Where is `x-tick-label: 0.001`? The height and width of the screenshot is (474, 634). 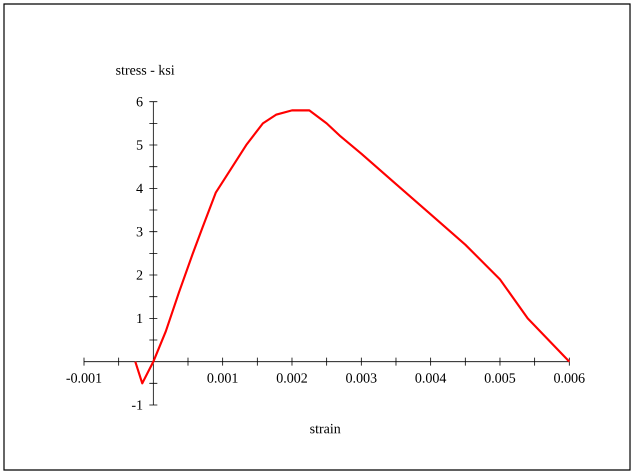
x-tick-label: 0.001 is located at coordinates (222, 378).